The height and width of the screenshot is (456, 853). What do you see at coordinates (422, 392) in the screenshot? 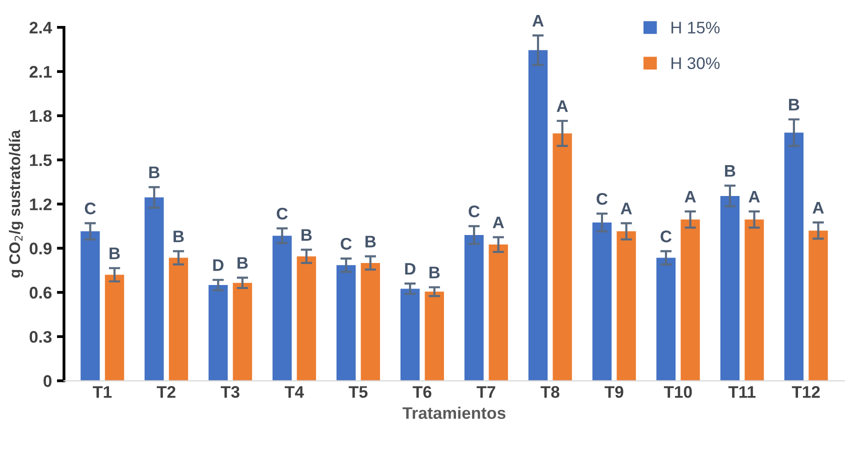
I see `x-tick-label: T6` at bounding box center [422, 392].